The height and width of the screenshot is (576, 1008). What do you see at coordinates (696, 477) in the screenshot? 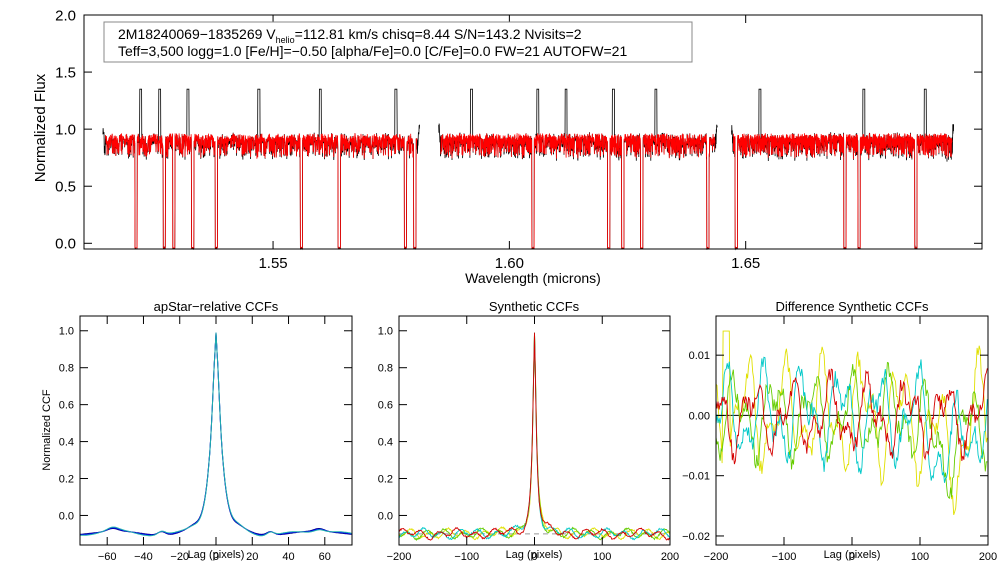
I see `ytick-label: −0.01` at bounding box center [696, 477].